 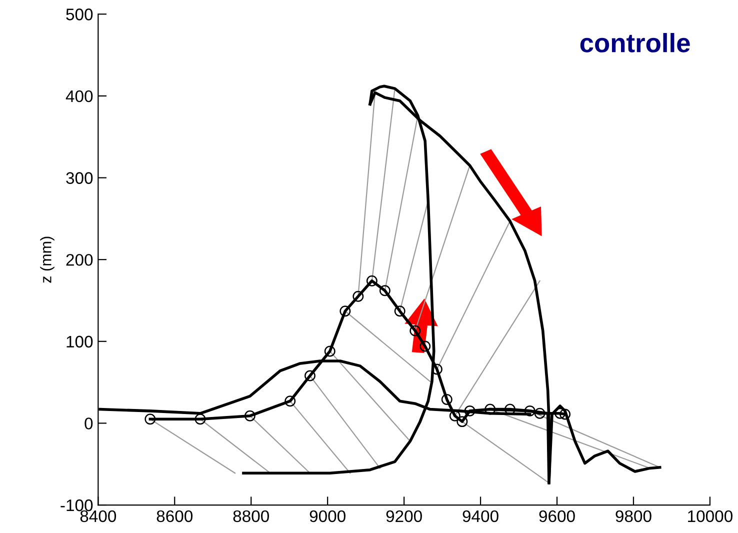 What do you see at coordinates (404, 516) in the screenshot?
I see `x-tick-label: 9200` at bounding box center [404, 516].